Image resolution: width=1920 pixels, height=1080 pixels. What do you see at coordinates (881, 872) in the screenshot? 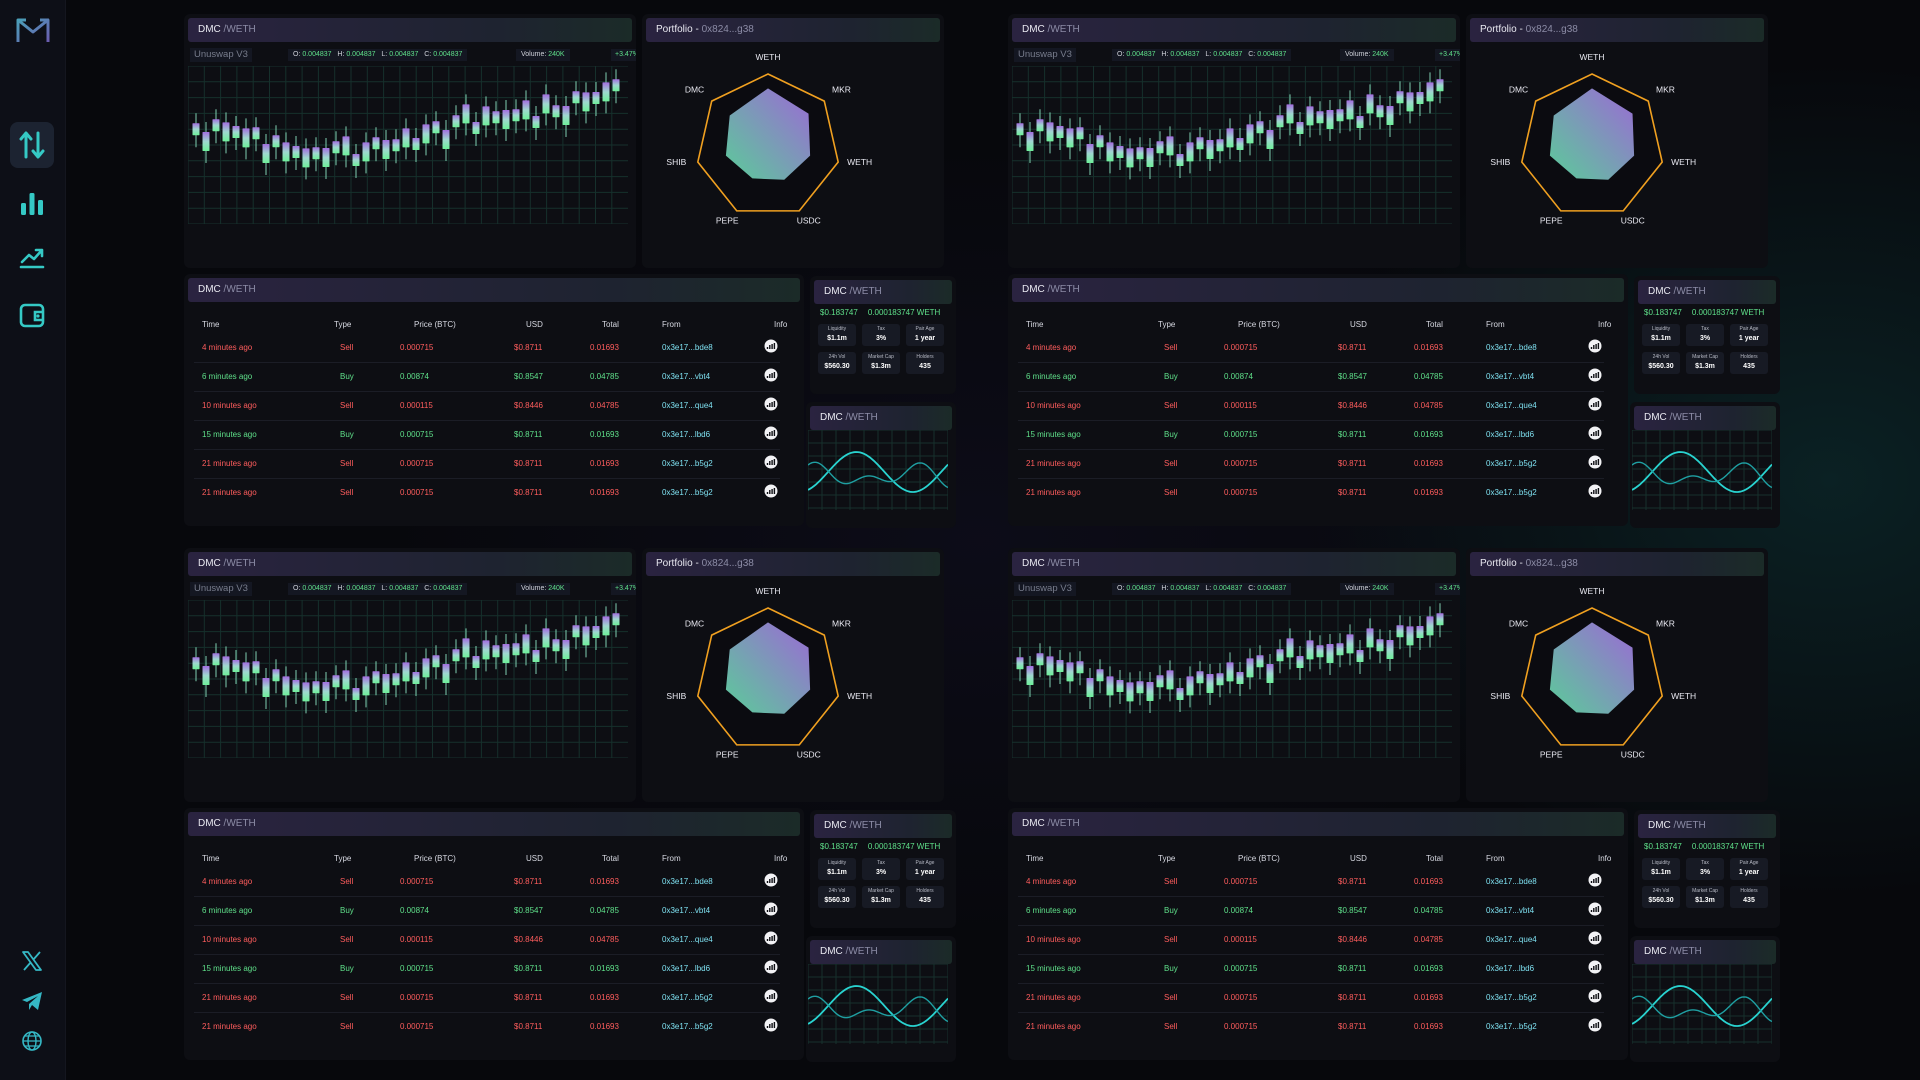
I see `stat-value: 3%` at bounding box center [881, 872].